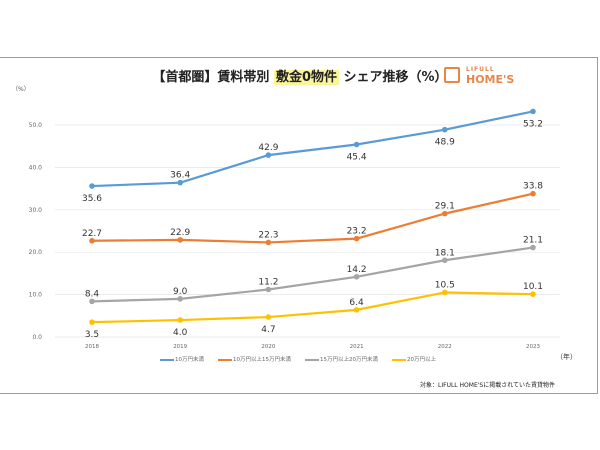 This screenshot has width=600, height=450. I want to click on house-icon, so click(452, 75).